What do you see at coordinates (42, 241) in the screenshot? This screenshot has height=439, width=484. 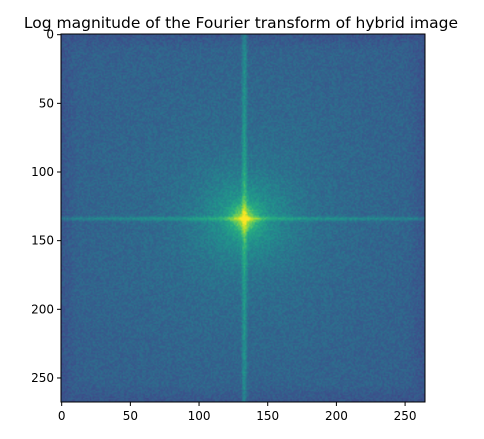 I see `y-tick-label: 150` at bounding box center [42, 241].